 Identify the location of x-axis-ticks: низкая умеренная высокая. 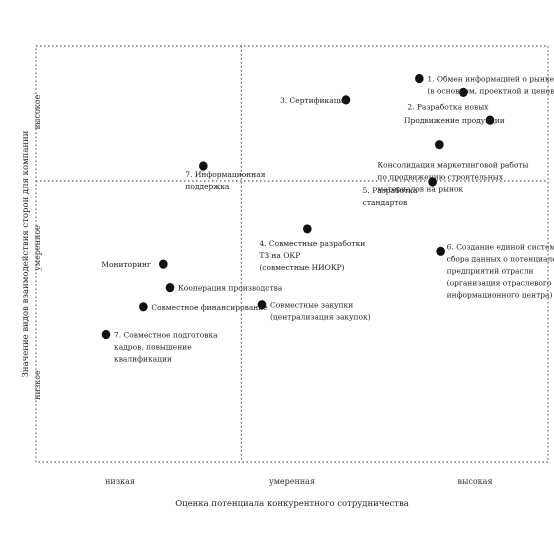
(298, 481).